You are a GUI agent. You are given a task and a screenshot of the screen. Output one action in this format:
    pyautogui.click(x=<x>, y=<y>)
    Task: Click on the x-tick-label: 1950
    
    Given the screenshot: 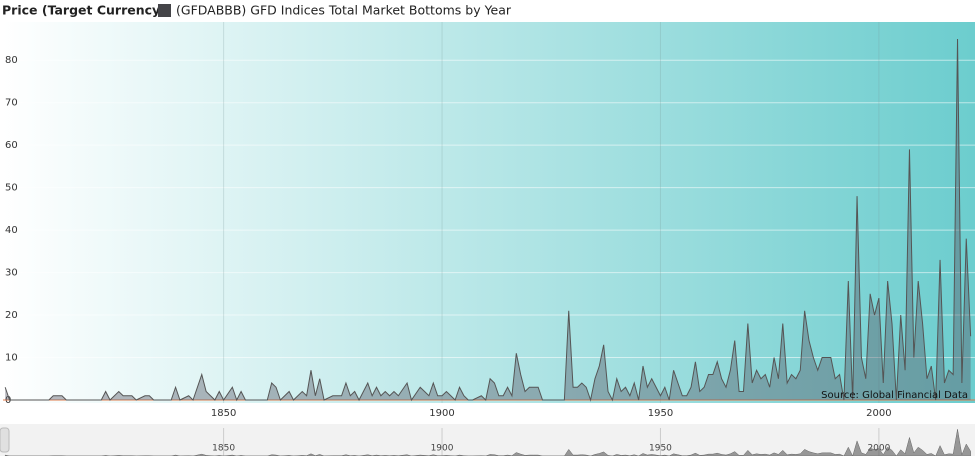 What is the action you would take?
    pyautogui.click(x=660, y=413)
    